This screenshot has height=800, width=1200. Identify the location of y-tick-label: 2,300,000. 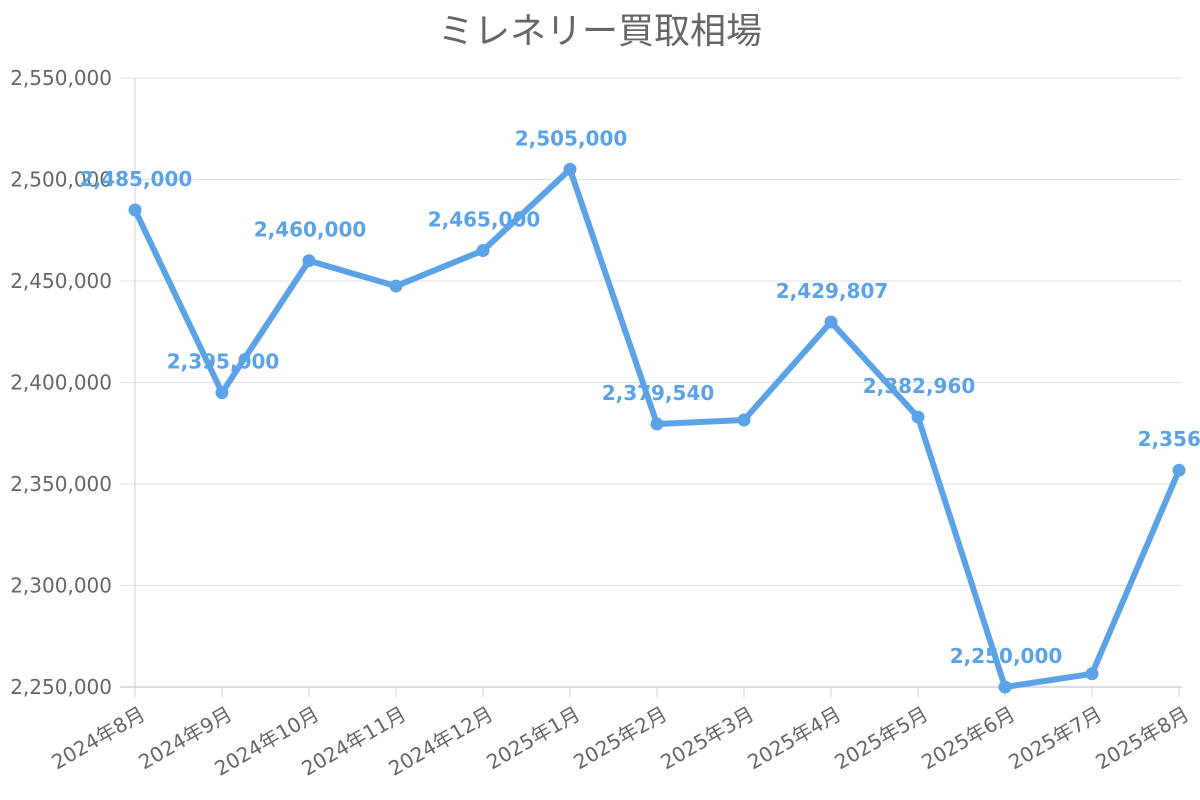
(61, 586).